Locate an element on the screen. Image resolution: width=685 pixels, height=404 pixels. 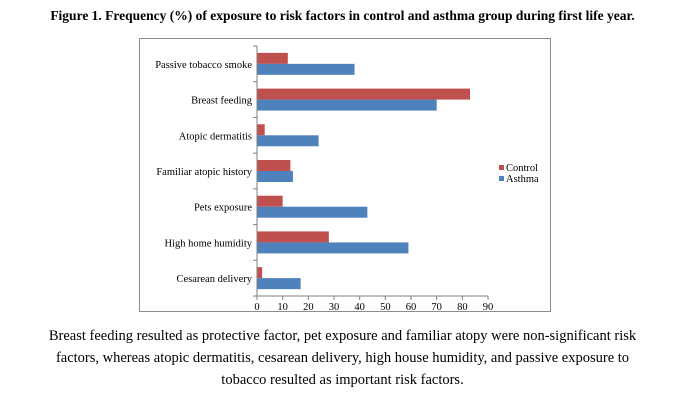
category-label: Atopic dermatitis is located at coordinates (215, 136).